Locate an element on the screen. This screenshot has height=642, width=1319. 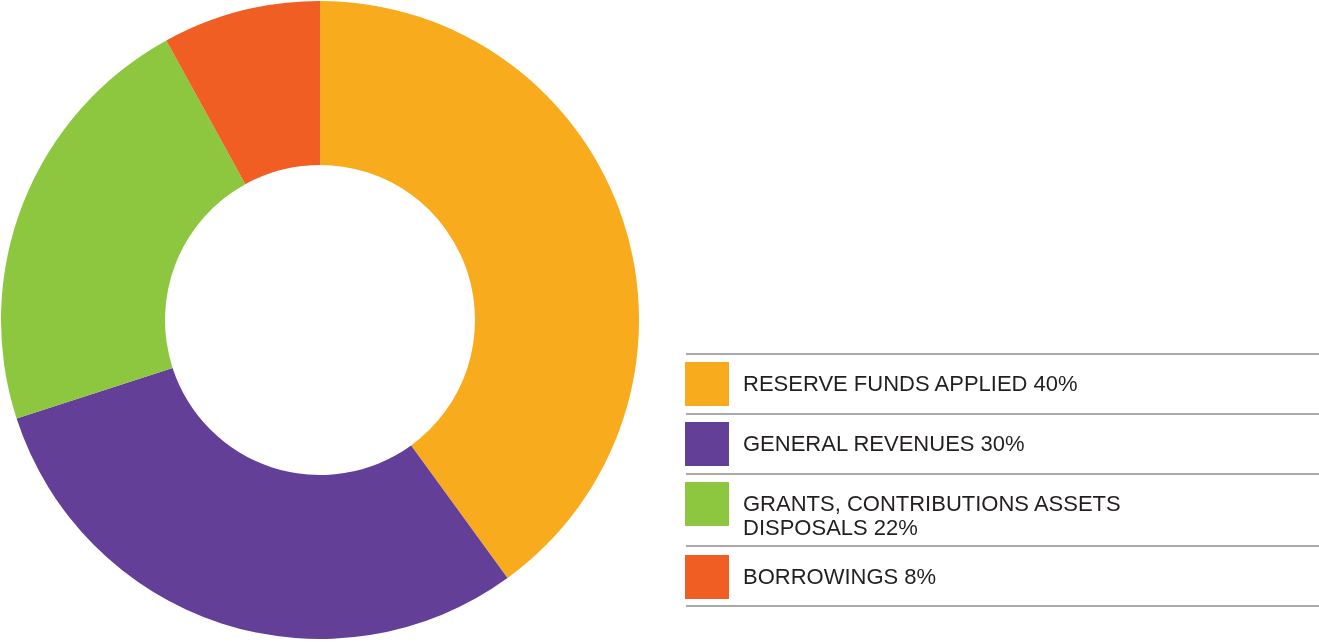
legend-label: GENERAL REVENUES 30% is located at coordinates (884, 443).